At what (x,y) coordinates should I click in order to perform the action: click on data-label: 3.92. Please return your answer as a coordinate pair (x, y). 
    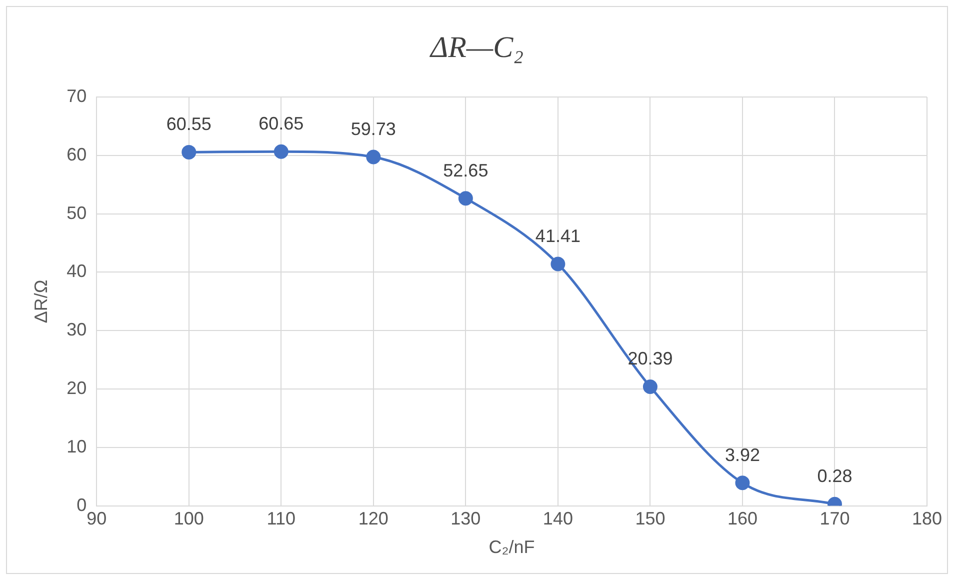
    Looking at the image, I should click on (742, 454).